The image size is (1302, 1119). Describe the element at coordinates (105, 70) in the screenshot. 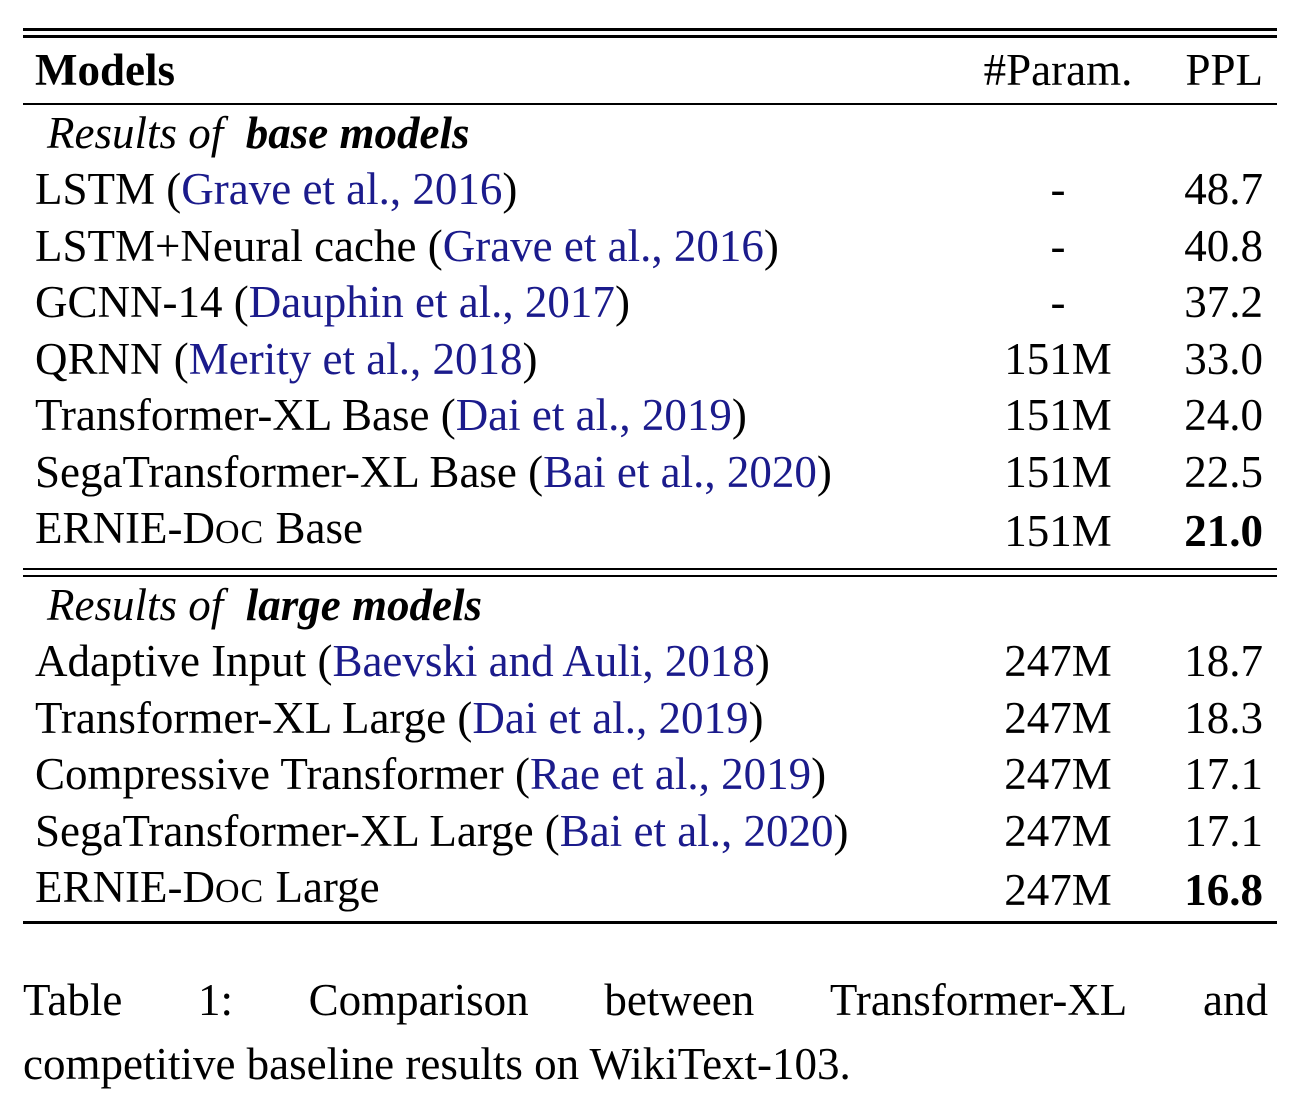

I see `header-models: Models` at that location.